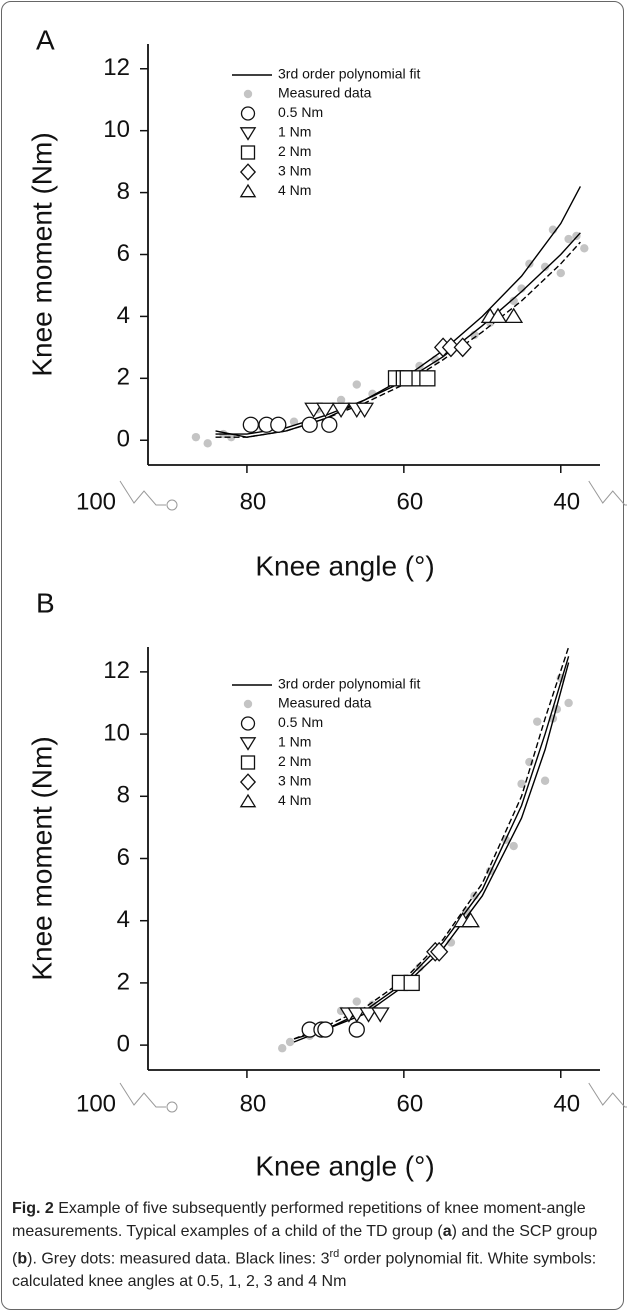  What do you see at coordinates (96, 1103) in the screenshot?
I see `x-tick-label: 100` at bounding box center [96, 1103].